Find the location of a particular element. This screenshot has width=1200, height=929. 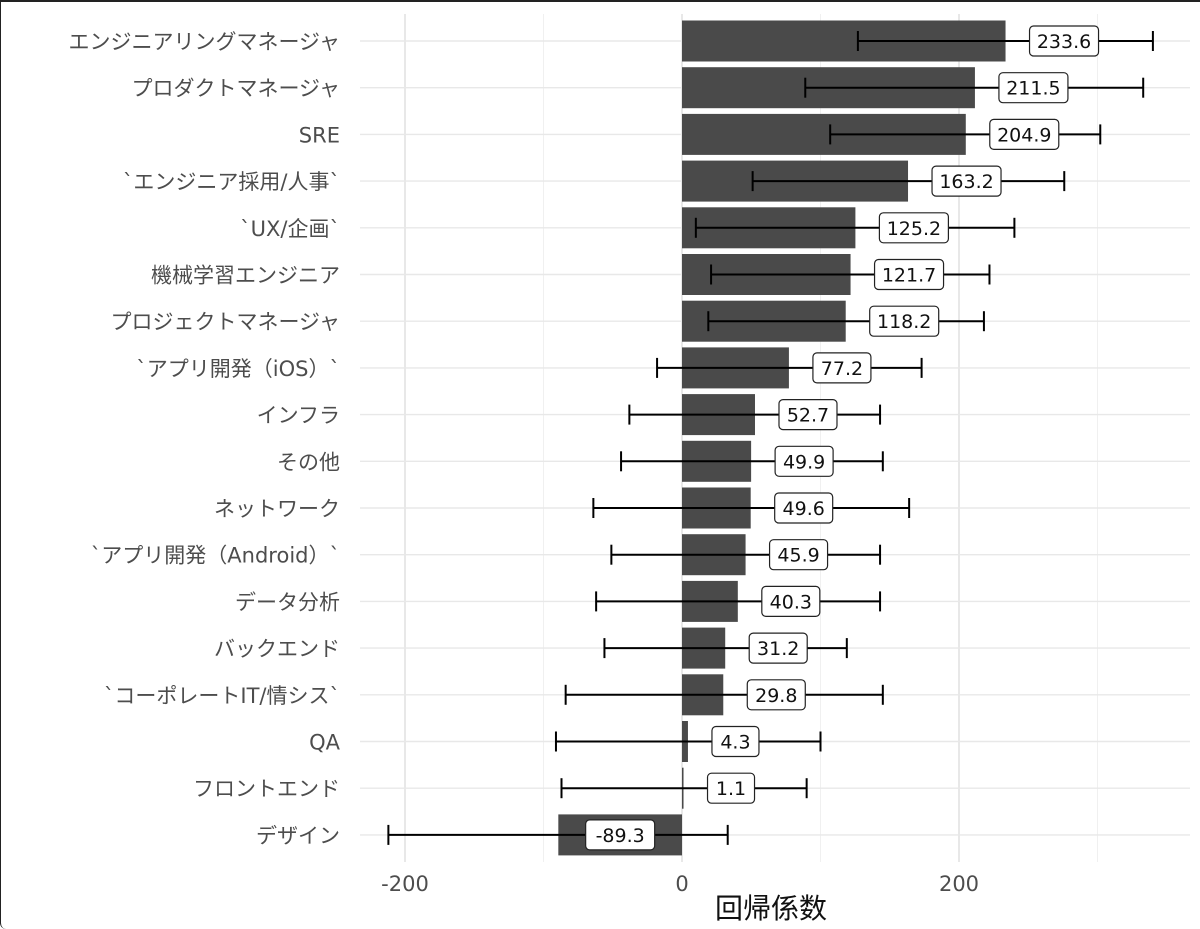

value-label: 118.2 is located at coordinates (904, 321).